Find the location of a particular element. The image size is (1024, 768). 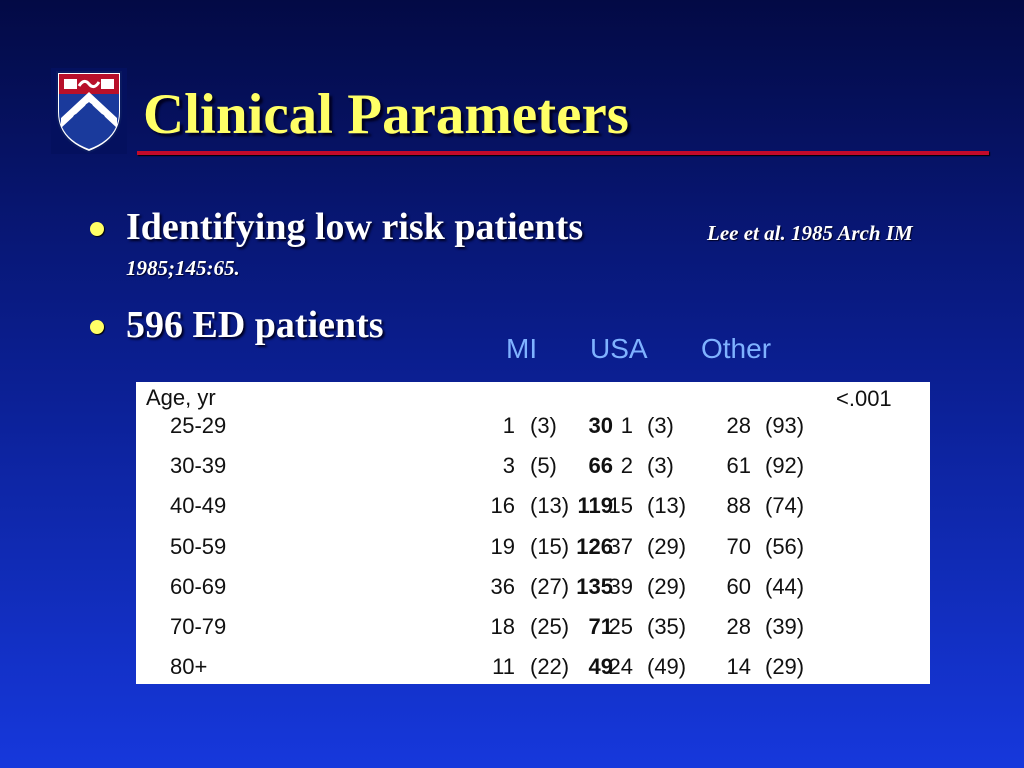

citation-line-2: 1985;145:65. is located at coordinates (183, 268).